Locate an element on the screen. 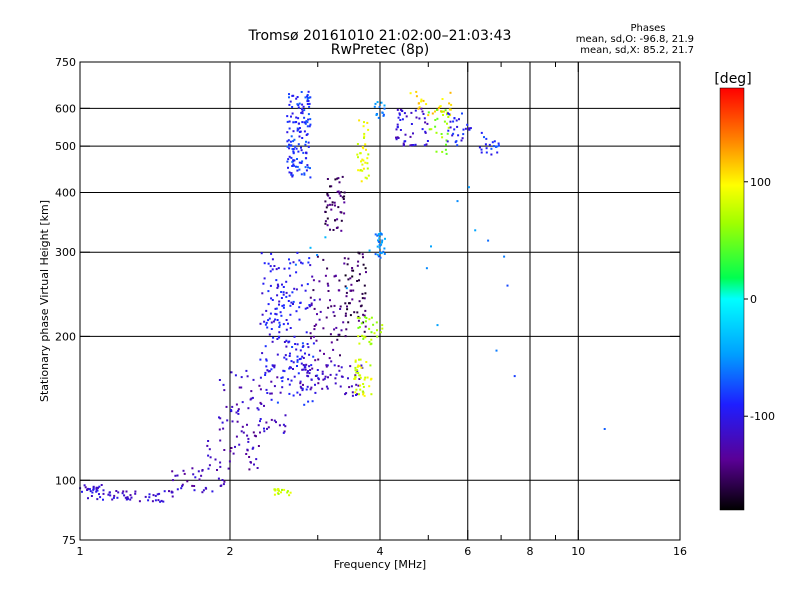 The height and width of the screenshot is (600, 800). colorbar-ticks: 100 0 -100 is located at coordinates (759, 299).